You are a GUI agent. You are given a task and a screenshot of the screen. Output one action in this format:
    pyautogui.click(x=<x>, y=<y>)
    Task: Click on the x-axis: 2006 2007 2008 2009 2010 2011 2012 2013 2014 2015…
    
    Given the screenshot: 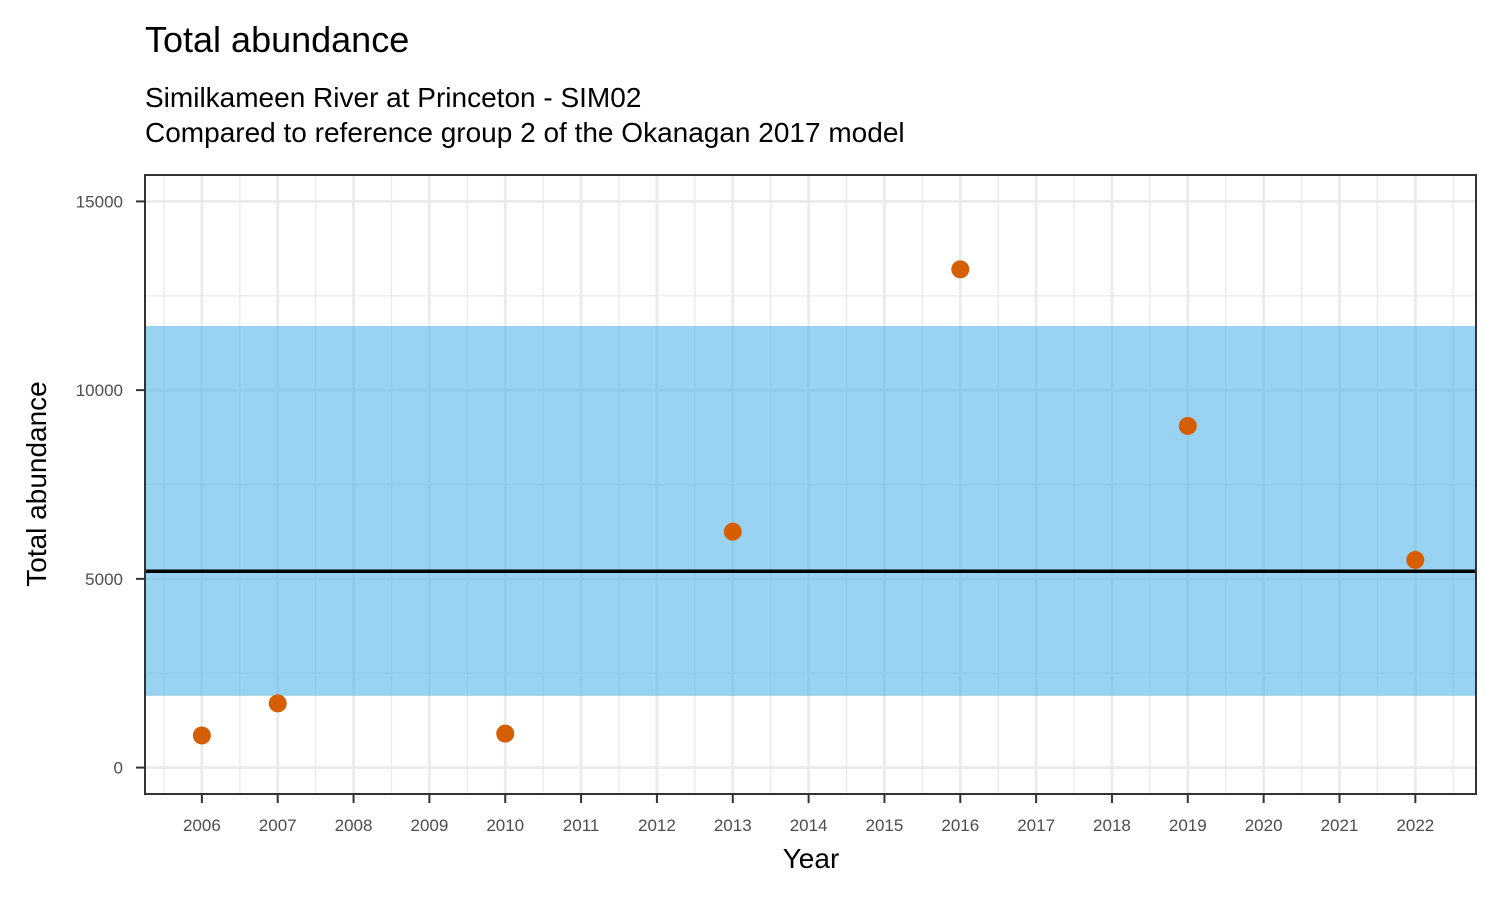 What is the action you would take?
    pyautogui.click(x=808, y=814)
    